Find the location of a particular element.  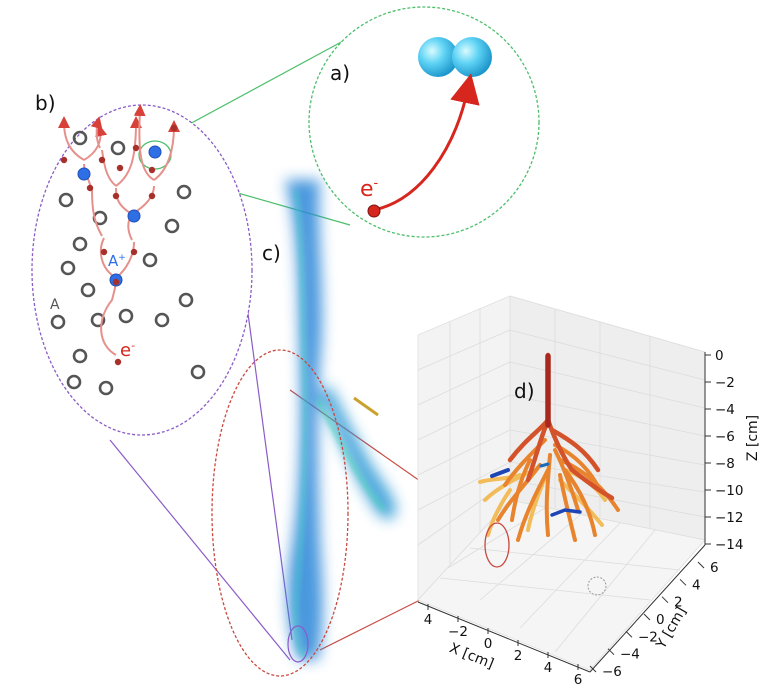

axis-tick-label: −12 is located at coordinates (729, 518).